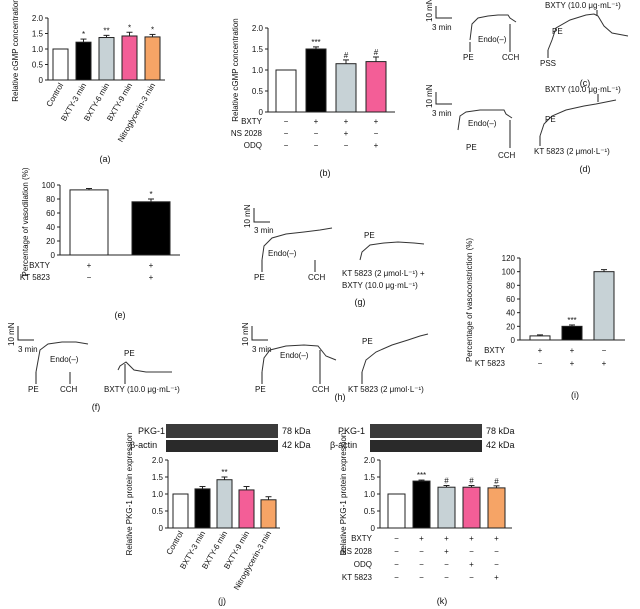 The width and height of the screenshot is (640, 609). What do you see at coordinates (510, 299) in the screenshot?
I see `panel-i-tick-label: 60` at bounding box center [510, 299].